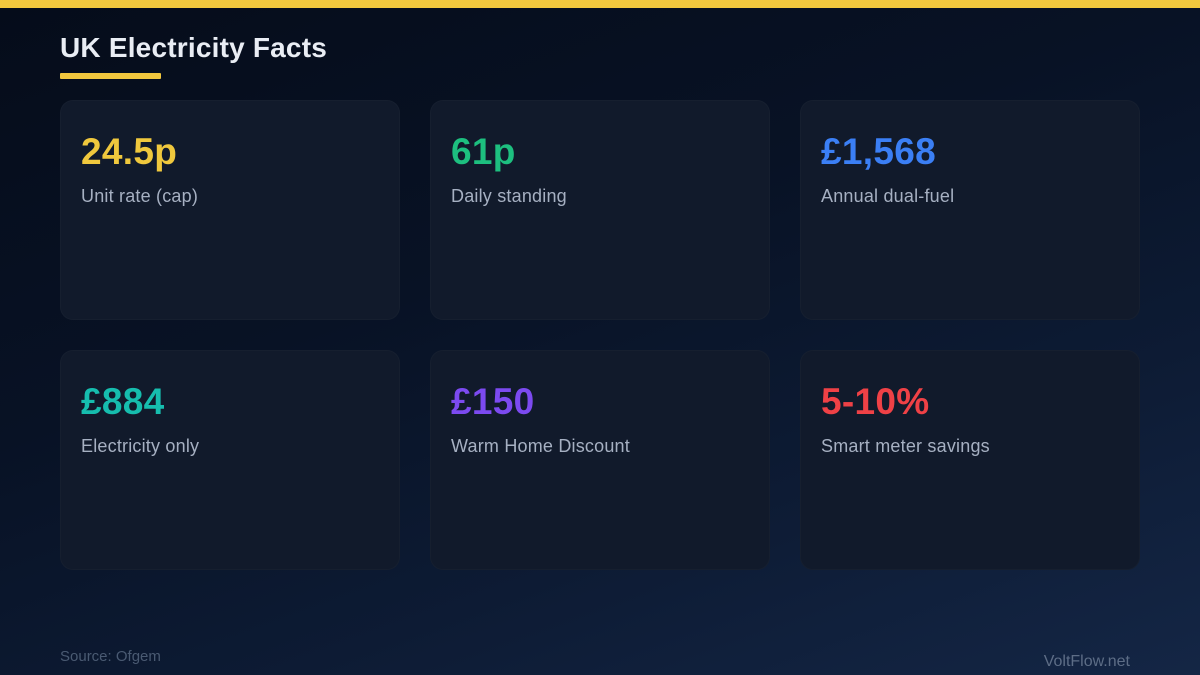  Describe the element at coordinates (600, 210) in the screenshot. I see `stat-card-daily-standing: 61p Daily standing` at that location.